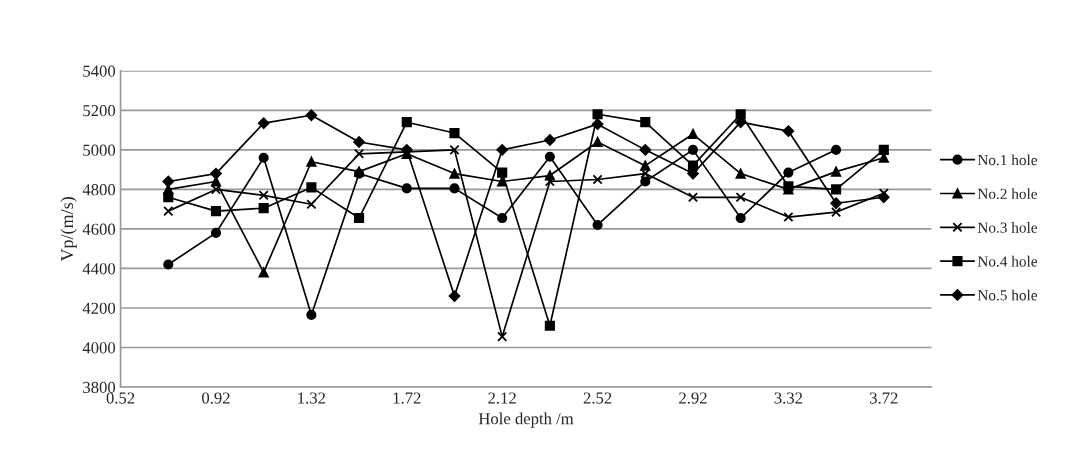  I want to click on x-tick-label: 3.72, so click(884, 398).